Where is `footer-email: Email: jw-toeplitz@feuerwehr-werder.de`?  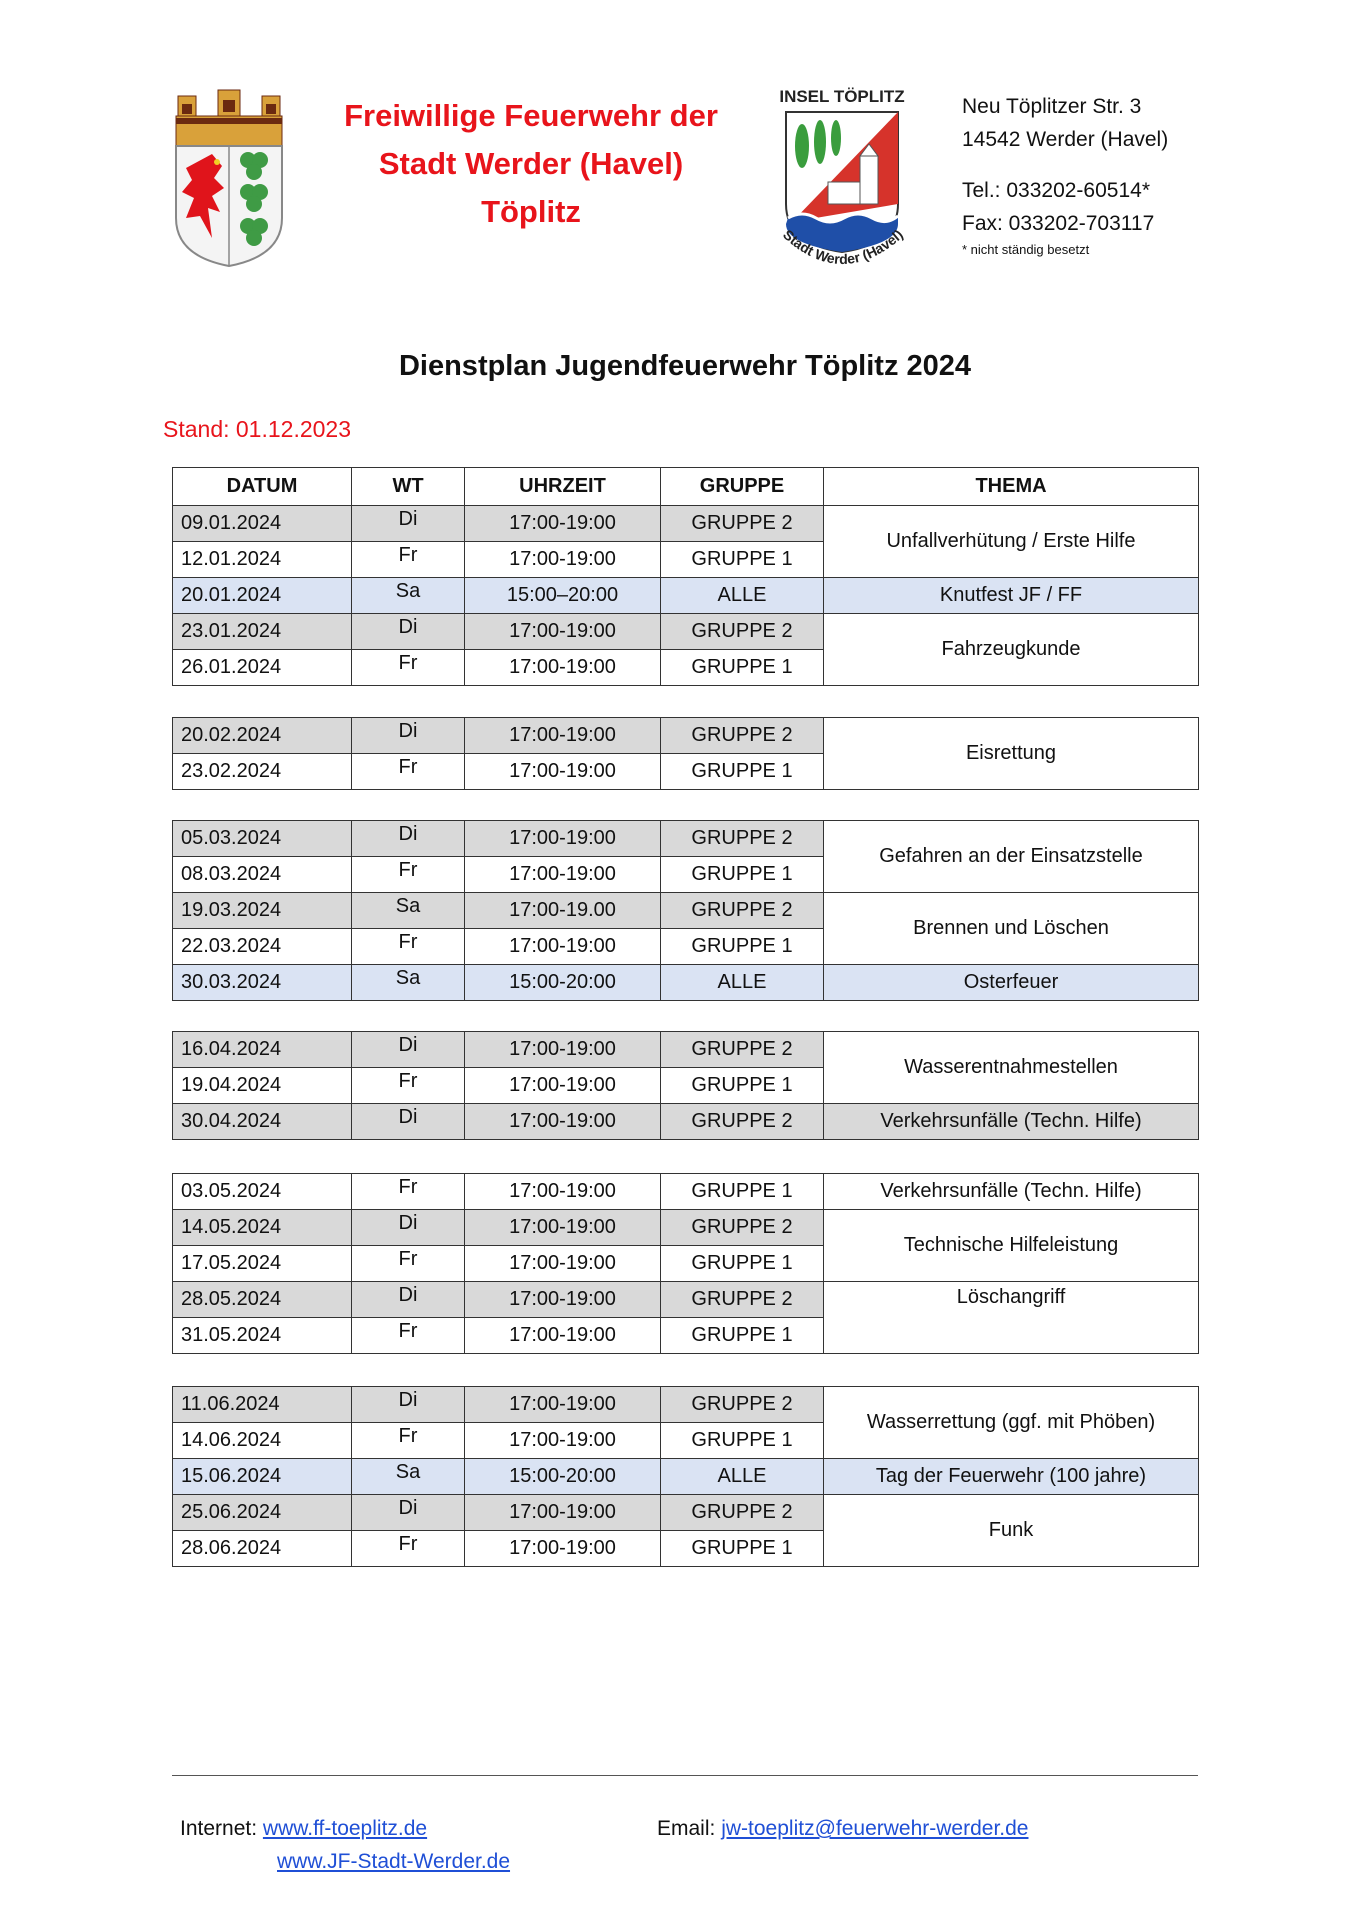 footer-email: Email: jw-toeplitz@feuerwehr-werder.de is located at coordinates (842, 1829).